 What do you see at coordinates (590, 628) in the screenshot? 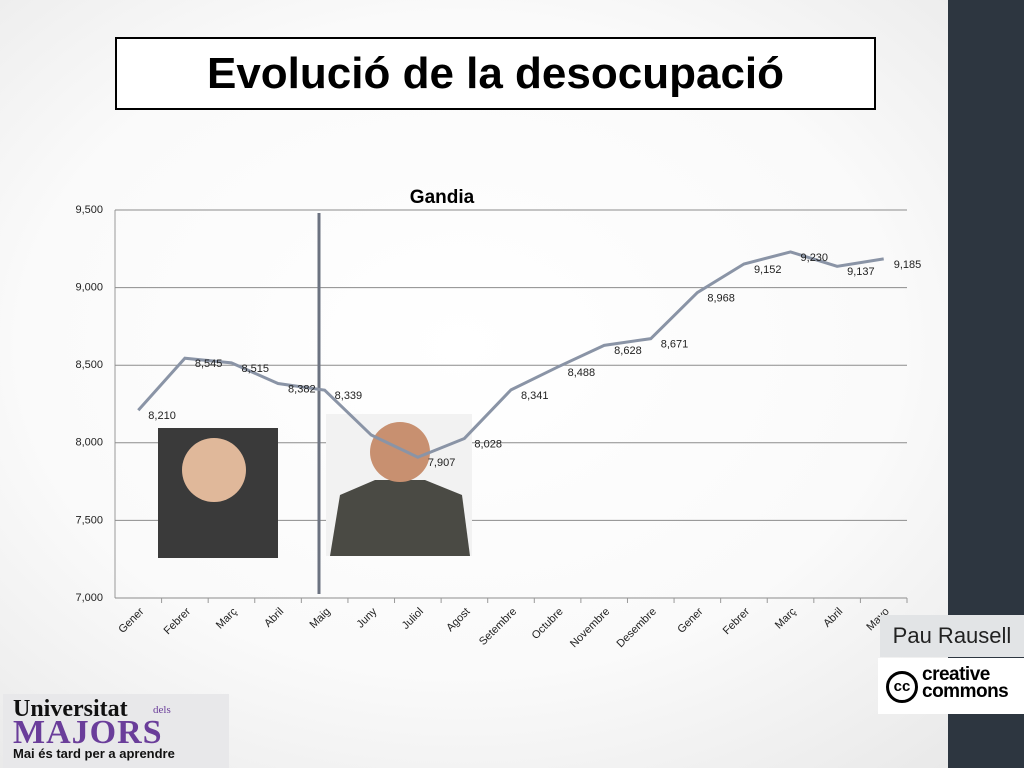
I see `x-tick-label: Novembre` at bounding box center [590, 628].